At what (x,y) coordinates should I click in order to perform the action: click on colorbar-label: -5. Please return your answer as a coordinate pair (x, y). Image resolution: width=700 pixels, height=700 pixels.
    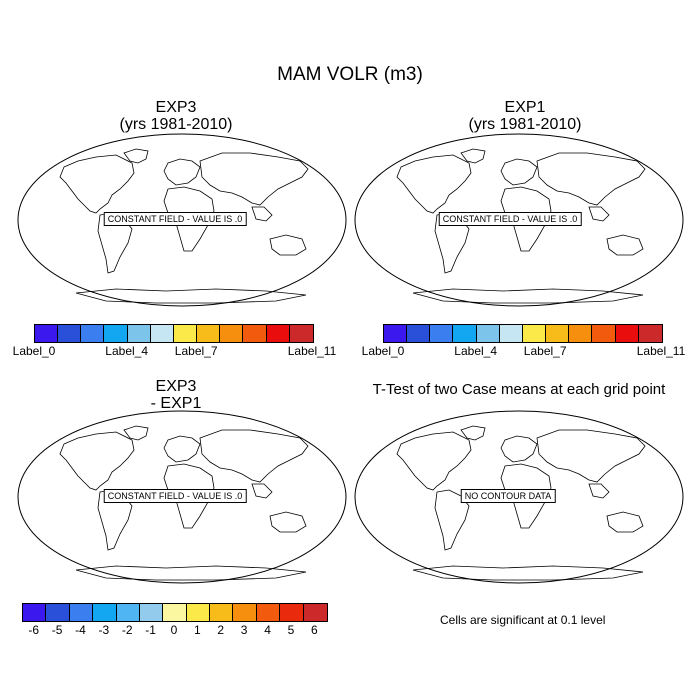
    Looking at the image, I should click on (57, 630).